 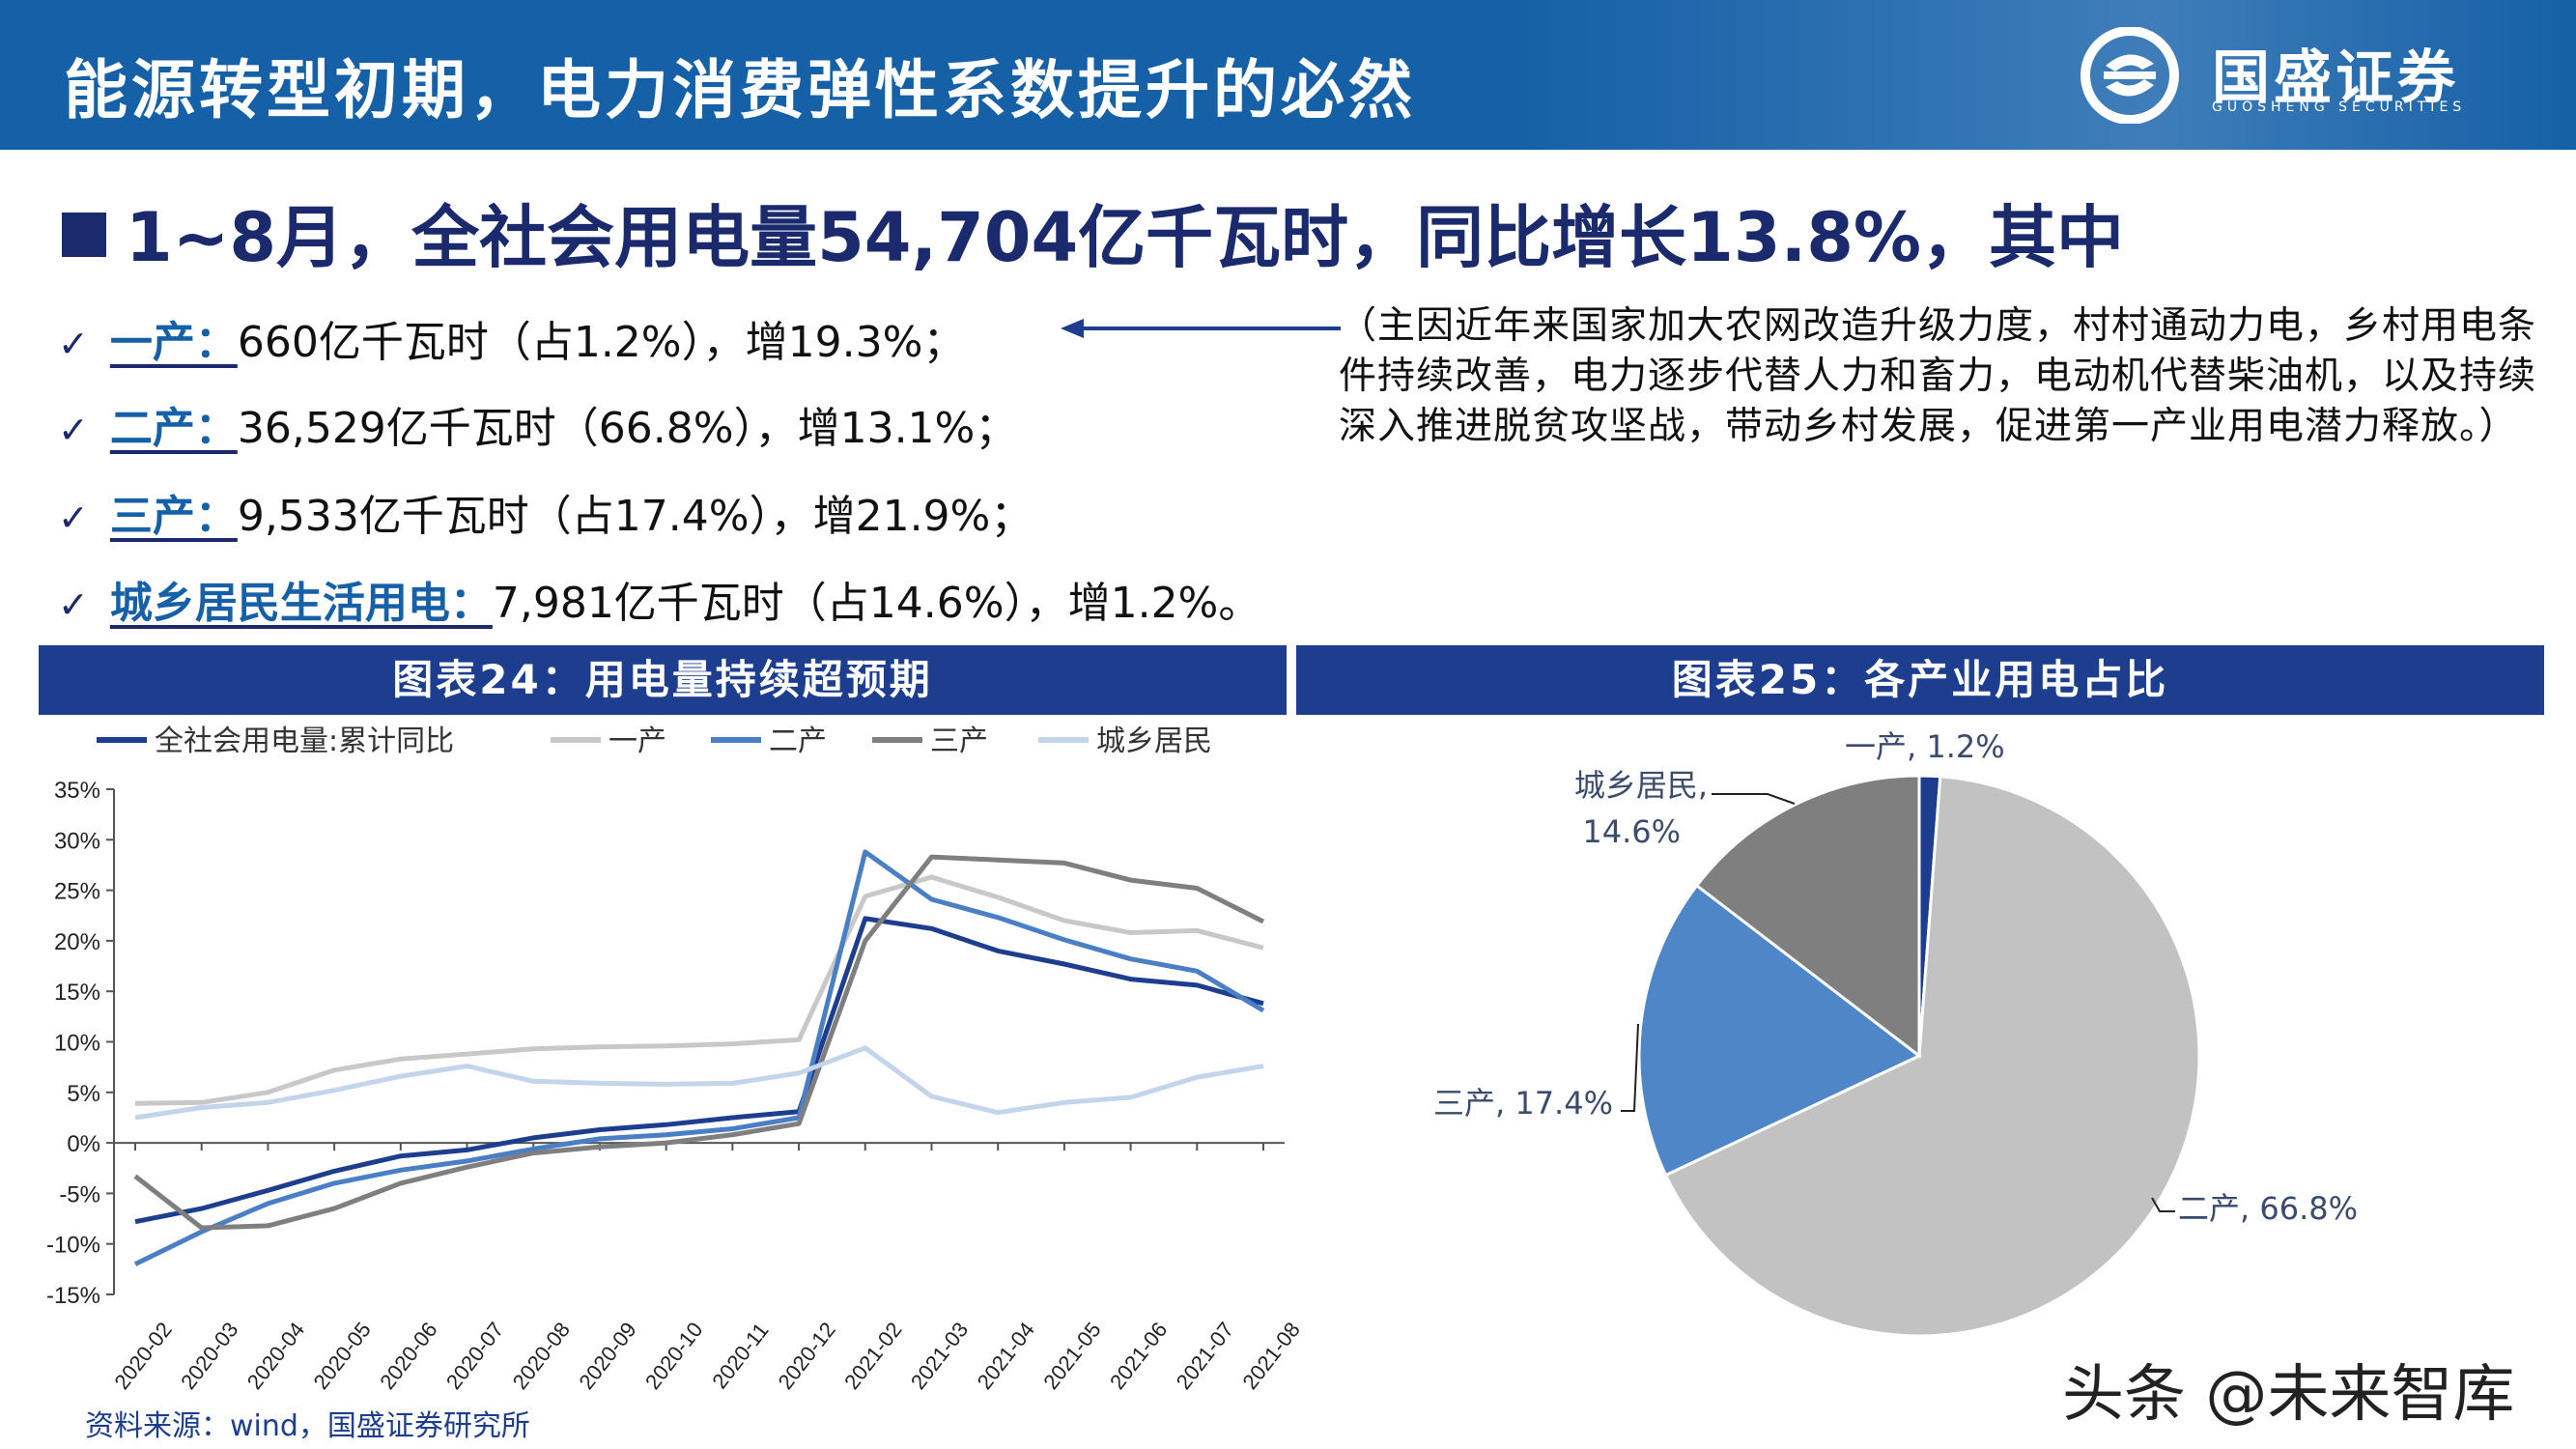 I want to click on bullet-item: ✓ 一产：660亿千瓦时（占1.2%），增19.3%；, so click(x=511, y=338).